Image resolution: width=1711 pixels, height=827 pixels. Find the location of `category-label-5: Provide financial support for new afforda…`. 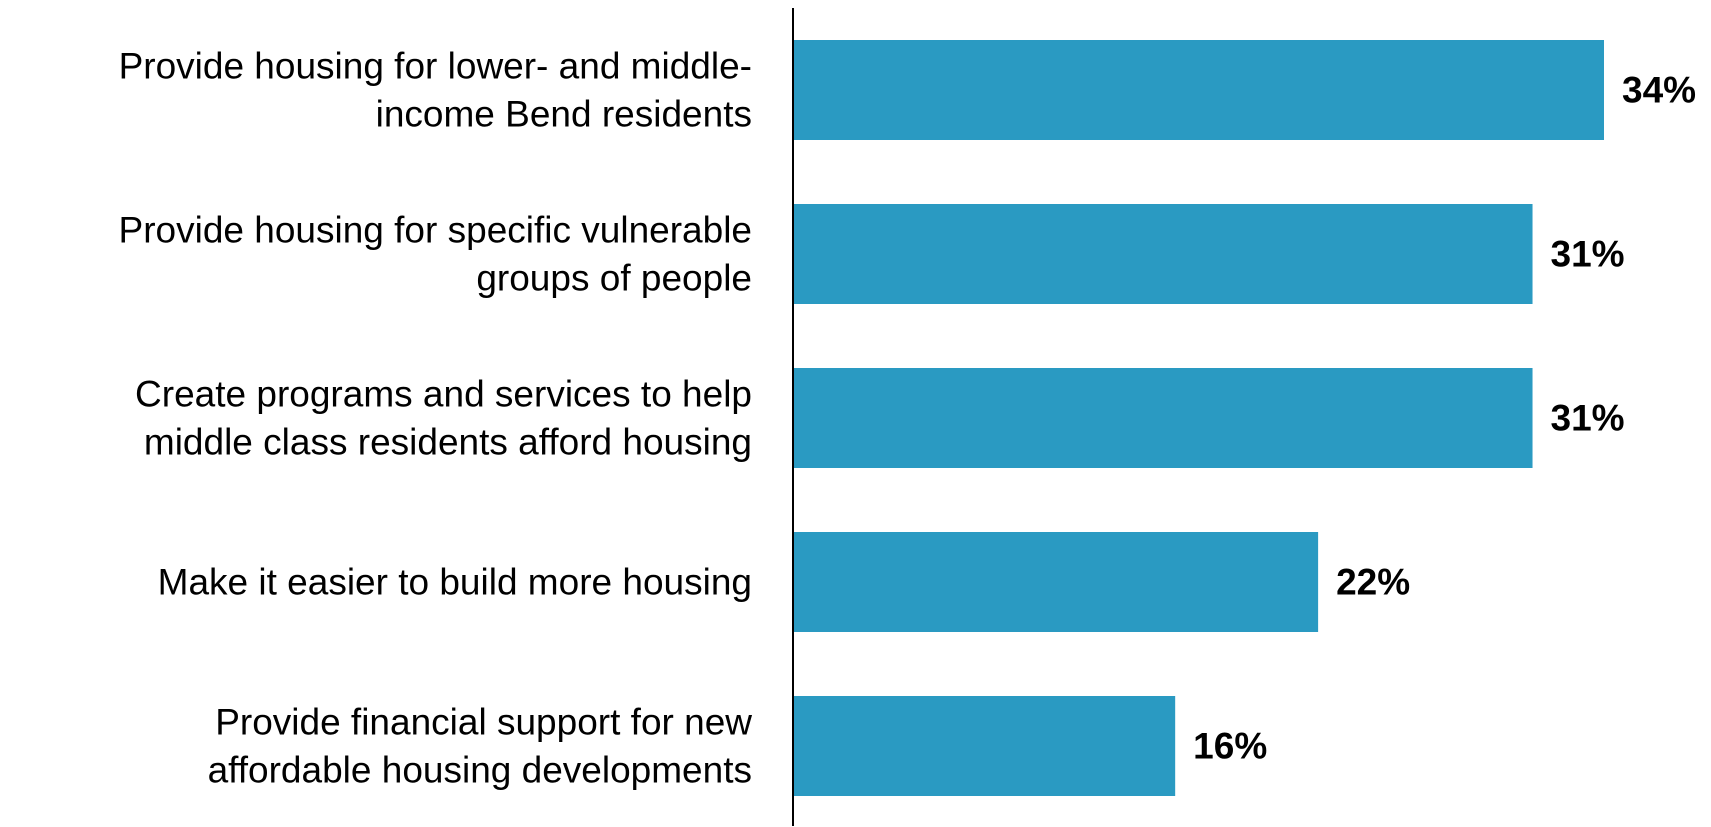

category-label-5: Provide financial support for new afforda… is located at coordinates (480, 746).